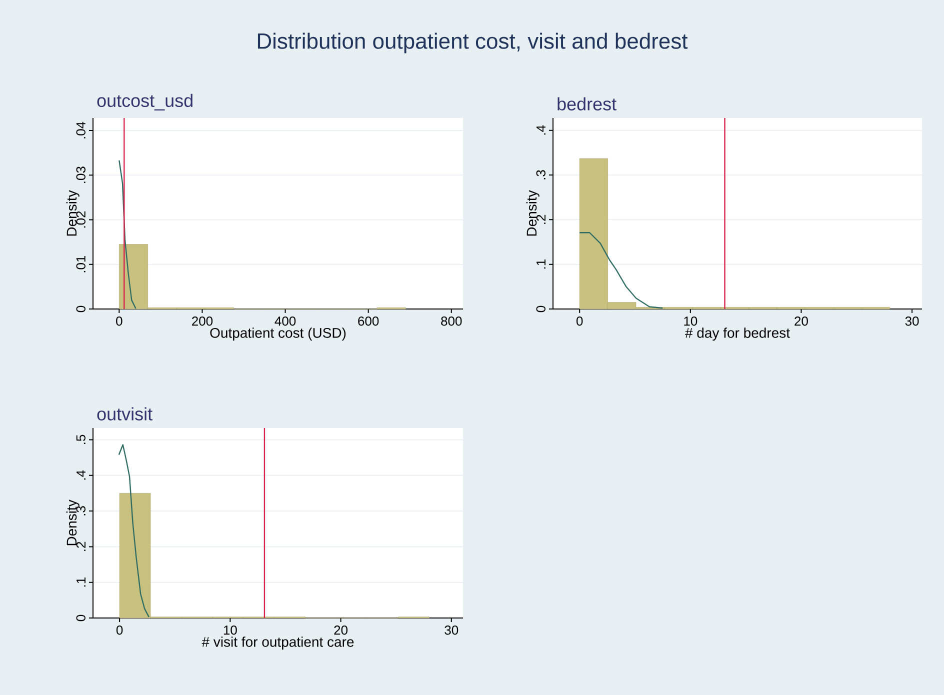 The image size is (944, 695). Describe the element at coordinates (541, 175) in the screenshot. I see `y-tick-label: .3` at that location.